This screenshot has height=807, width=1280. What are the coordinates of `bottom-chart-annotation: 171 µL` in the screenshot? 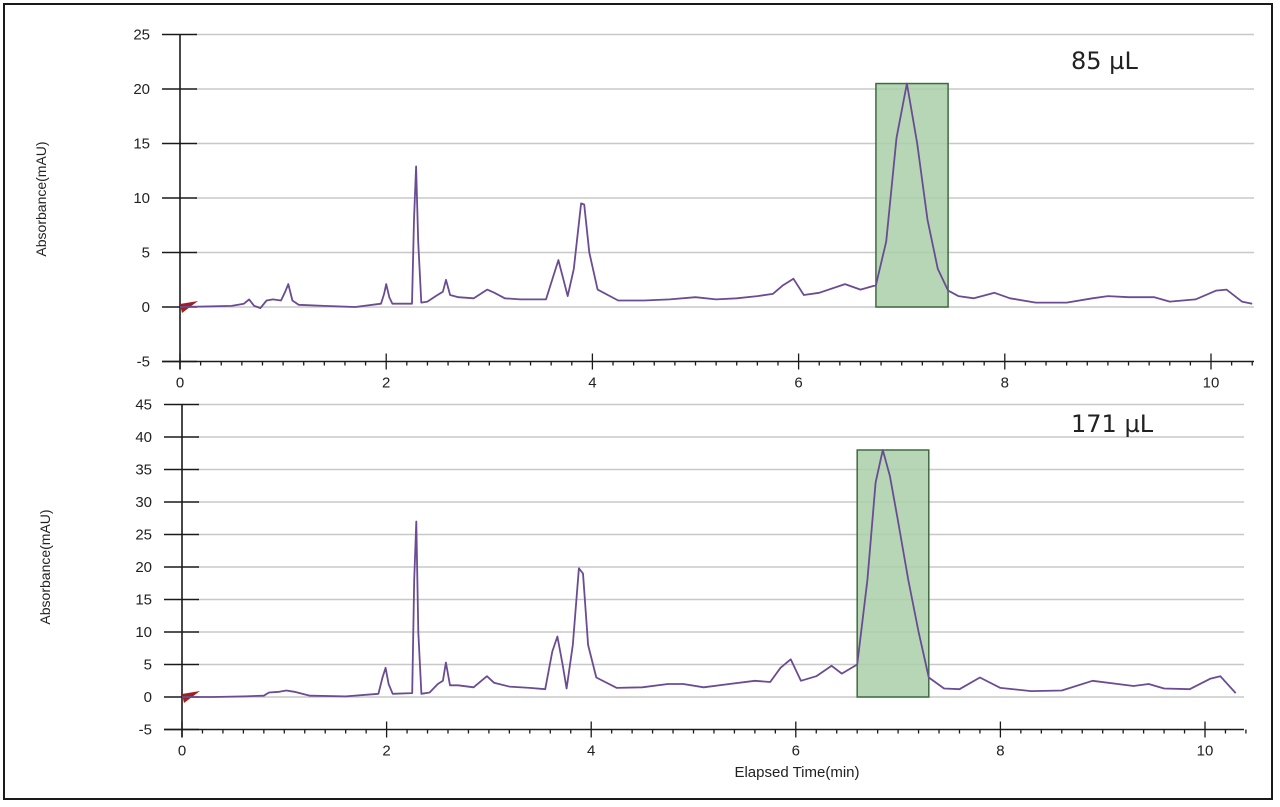 It's located at (1112, 424).